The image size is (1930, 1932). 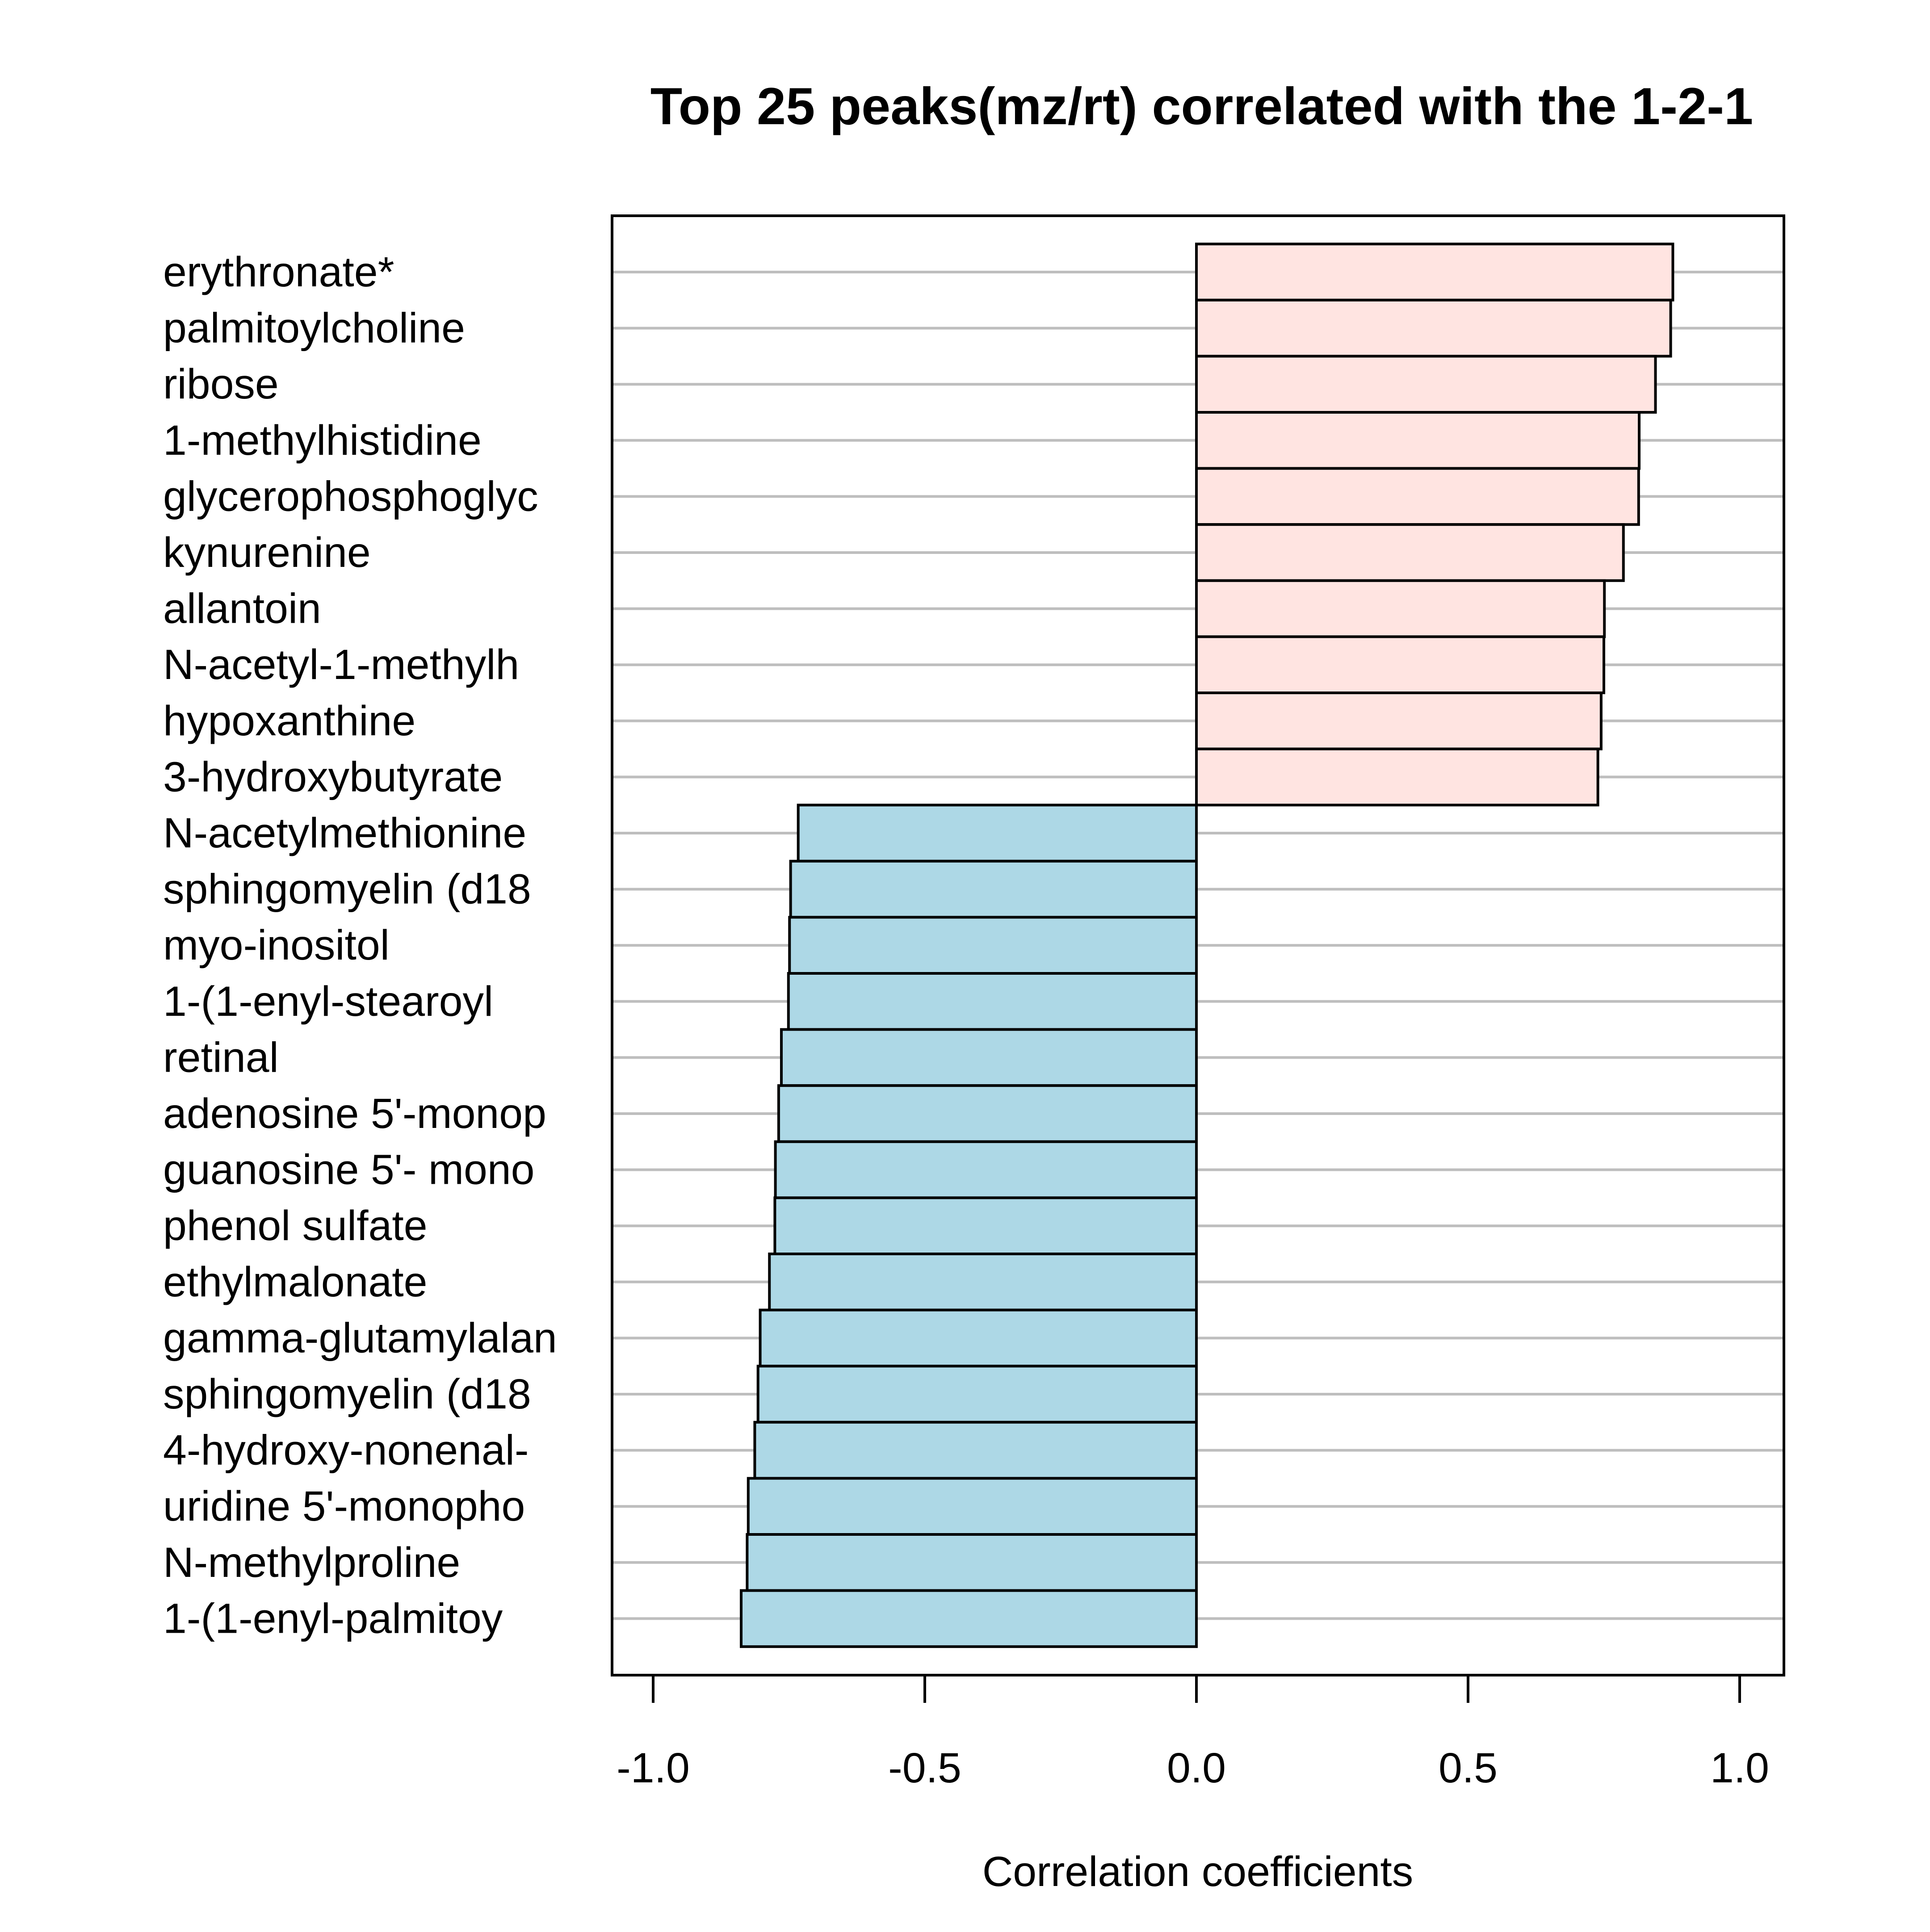 I want to click on category-label: myo-inositol, so click(x=276, y=945).